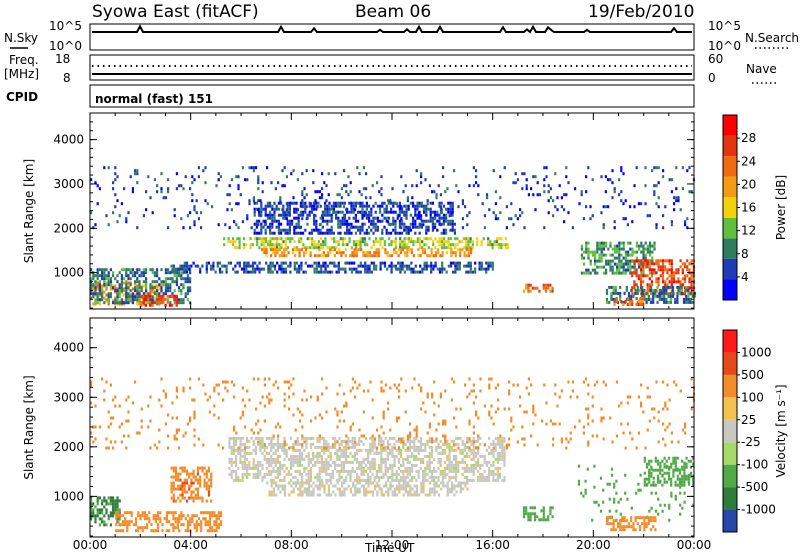  I want to click on colorbar-segment, so click(730, 228).